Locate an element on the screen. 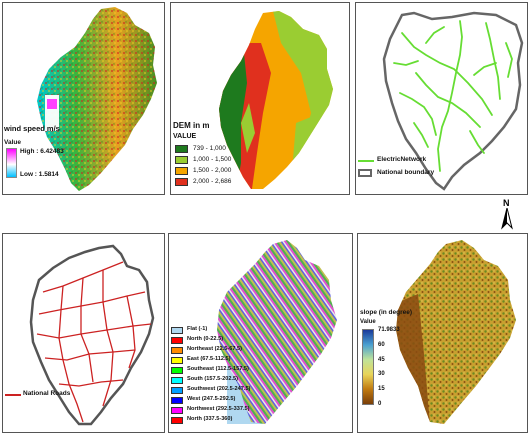 The height and width of the screenshot is (435, 531). north-arrow-icon is located at coordinates (507, 219).